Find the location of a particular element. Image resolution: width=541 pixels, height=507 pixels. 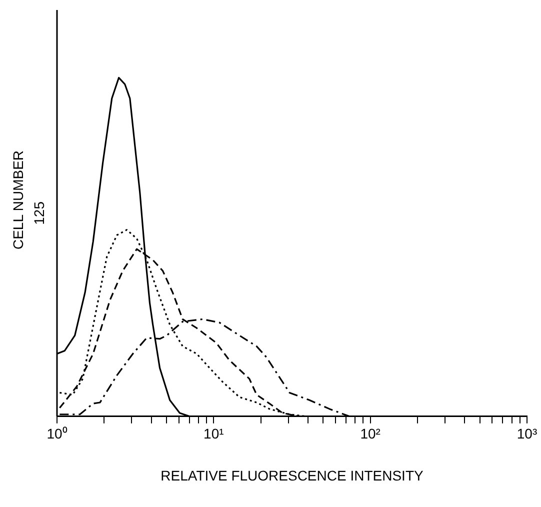

y-axis-title: CELL NUMBER is located at coordinates (18, 200).